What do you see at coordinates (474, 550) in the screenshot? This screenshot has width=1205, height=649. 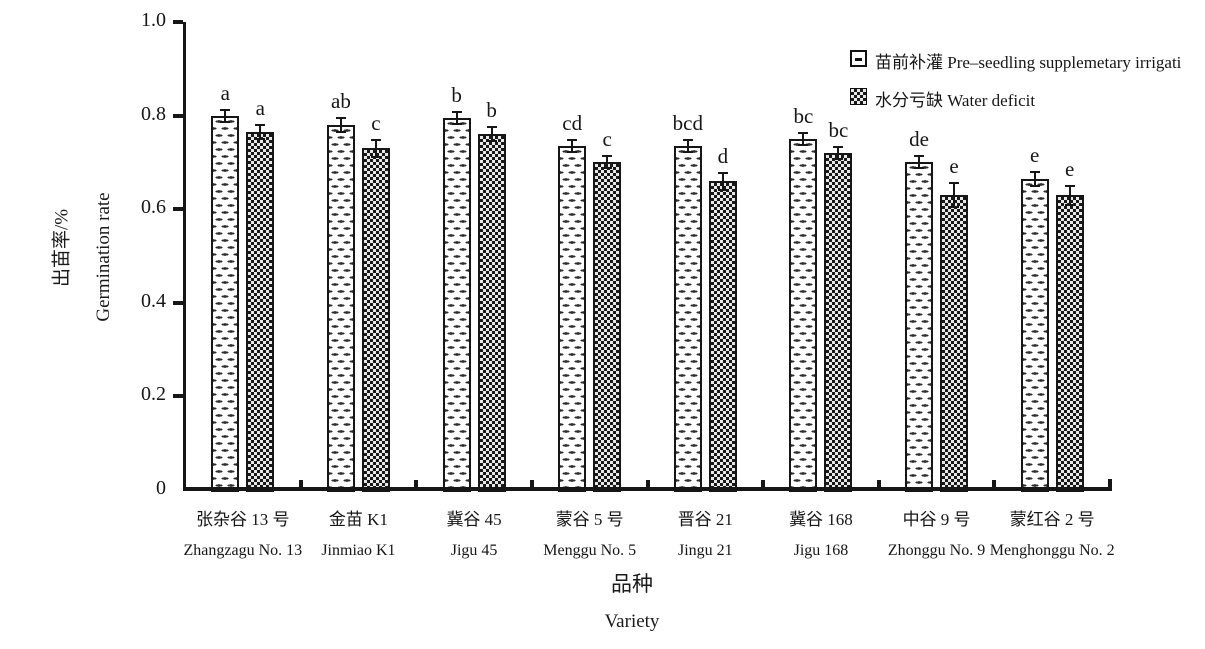 I see `x-category-label-en: Jigu 45` at bounding box center [474, 550].